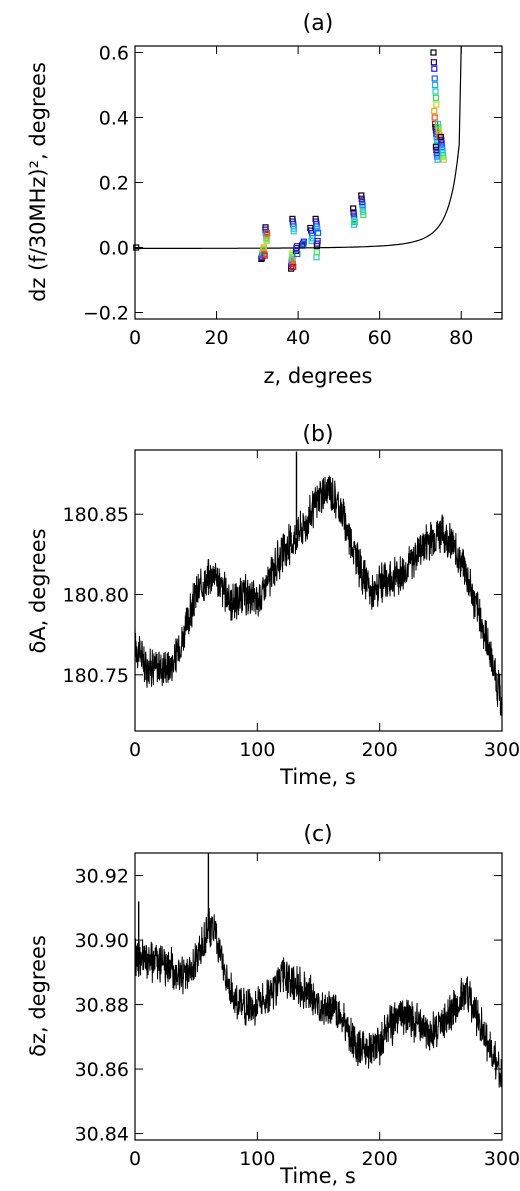  What do you see at coordinates (38, 590) in the screenshot?
I see `panel-b-ylabel: δA, degrees` at bounding box center [38, 590].